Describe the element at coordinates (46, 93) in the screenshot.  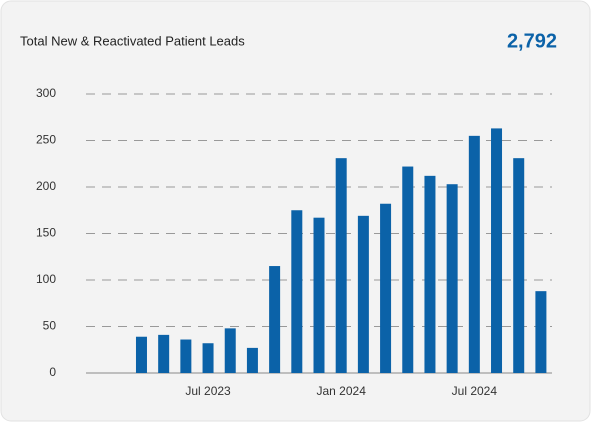
I see `y-tick-label: 300` at that location.